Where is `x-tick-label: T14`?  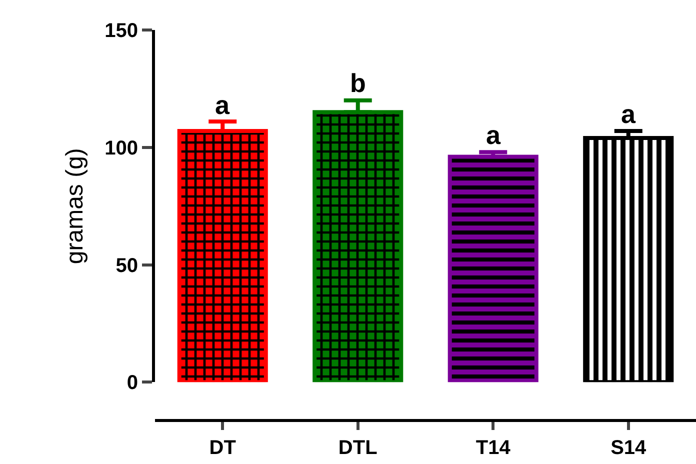 x-tick-label: T14 is located at coordinates (494, 448).